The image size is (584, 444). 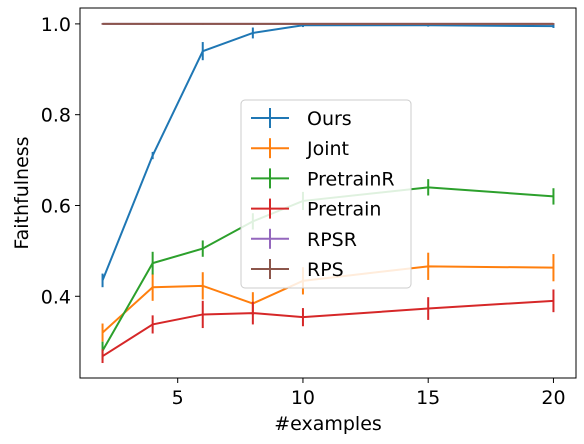 I want to click on series-rps, so click(x=328, y=23).